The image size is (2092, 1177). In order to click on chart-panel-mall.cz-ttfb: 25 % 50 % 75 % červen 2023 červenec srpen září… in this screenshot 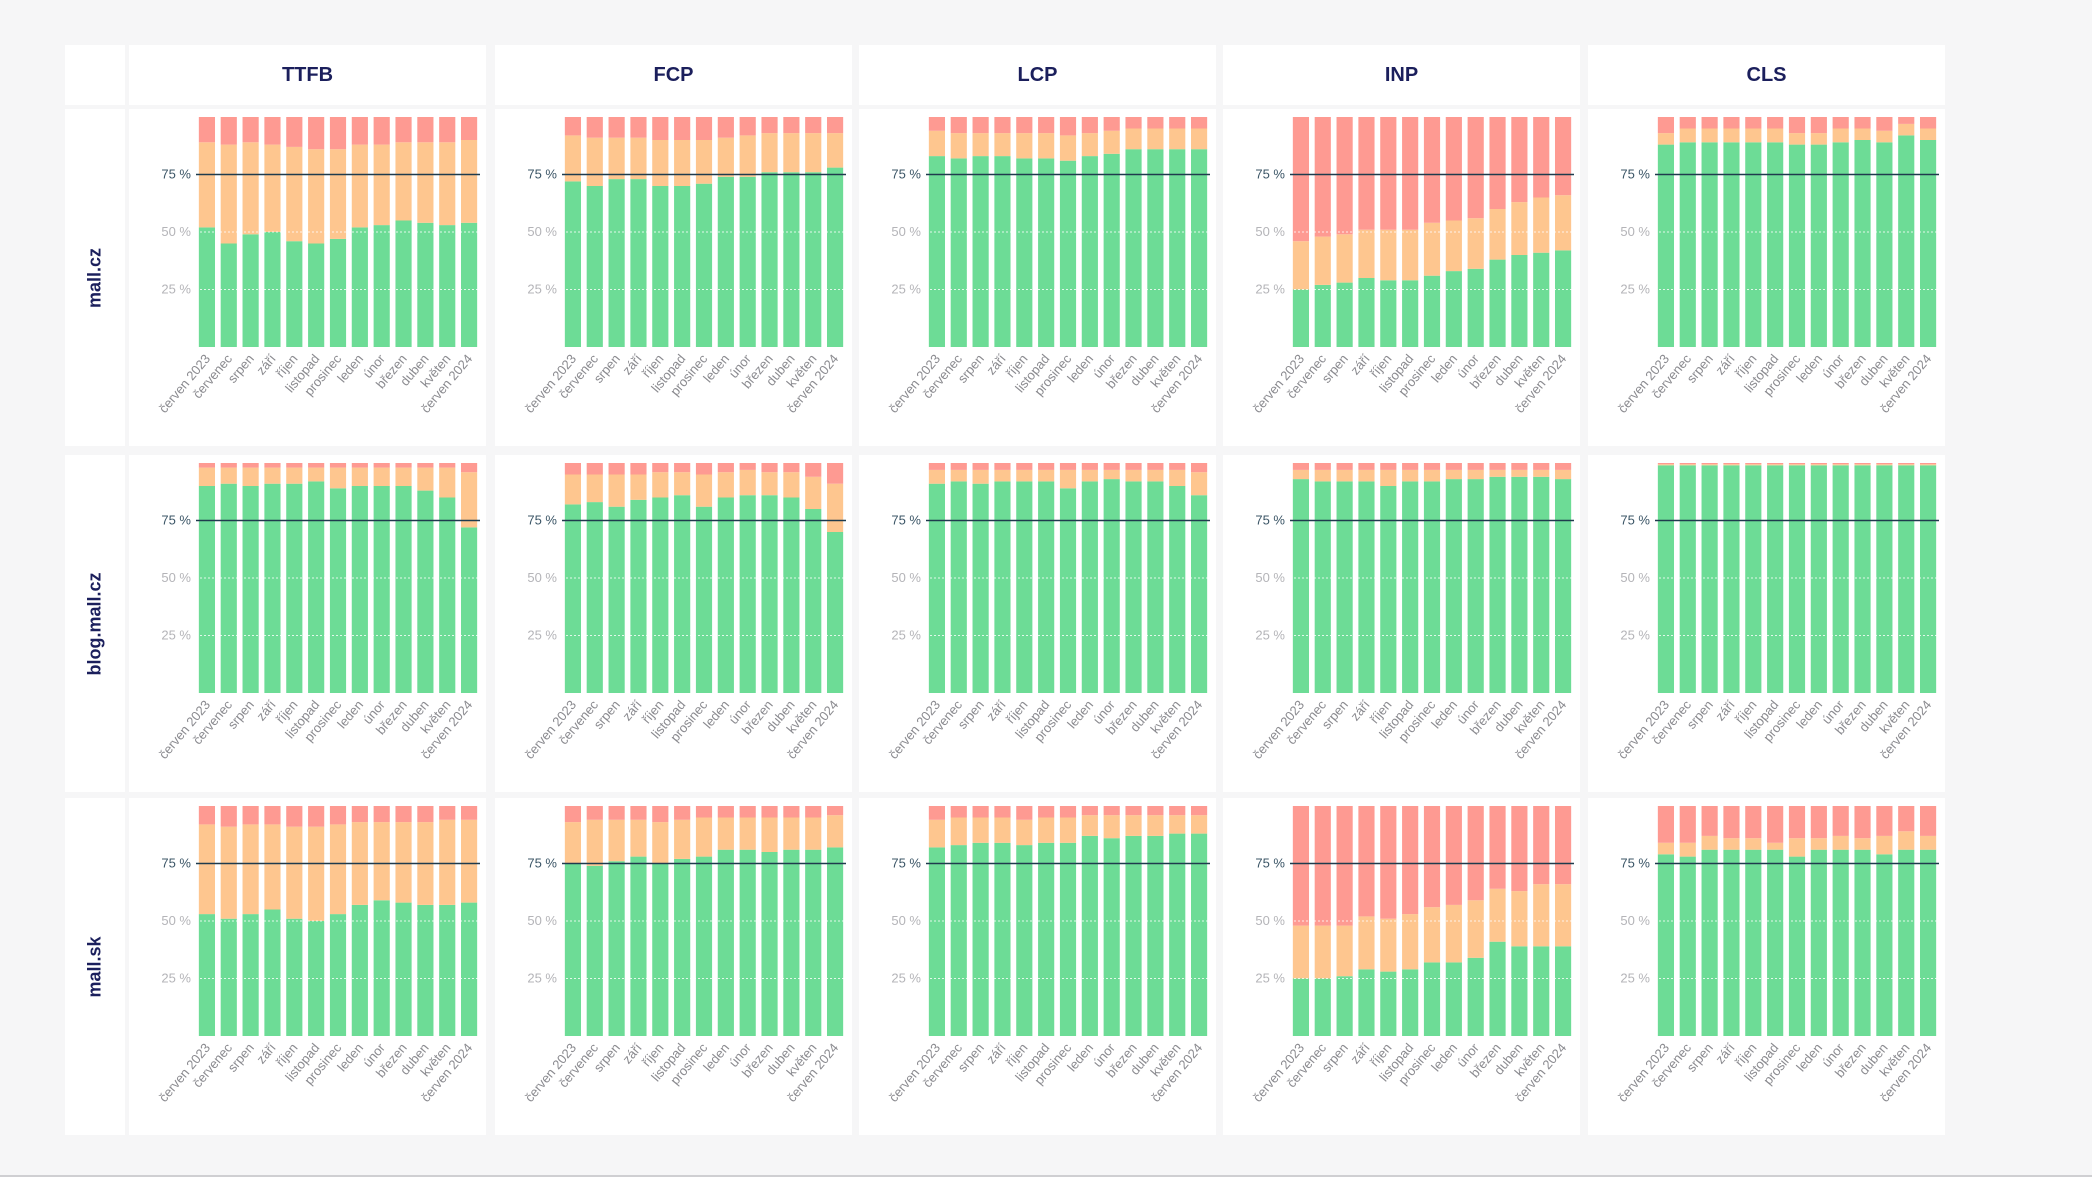, I will do `click(307, 277)`.